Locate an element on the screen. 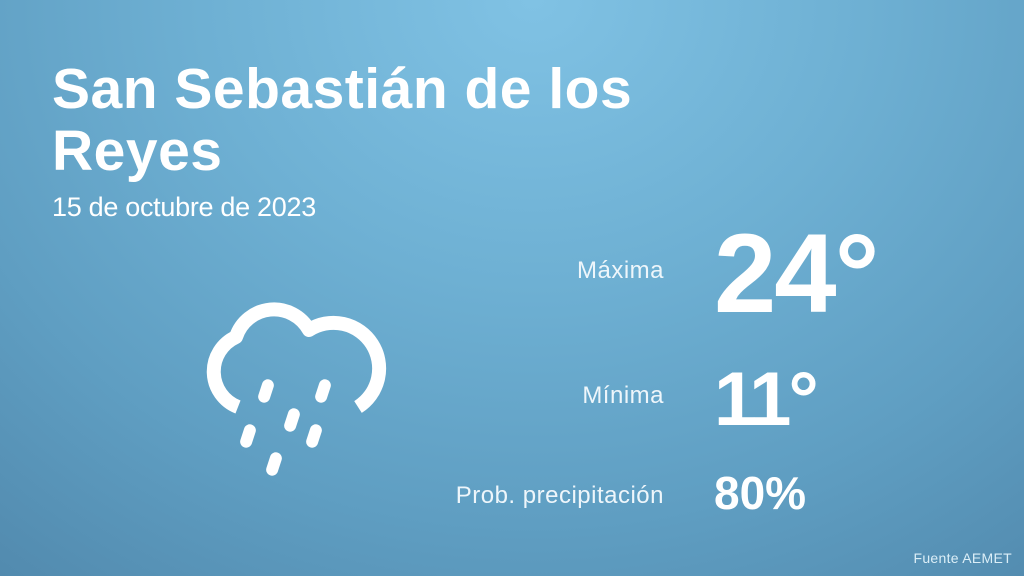  max-temp-value: 24° is located at coordinates (796, 273).